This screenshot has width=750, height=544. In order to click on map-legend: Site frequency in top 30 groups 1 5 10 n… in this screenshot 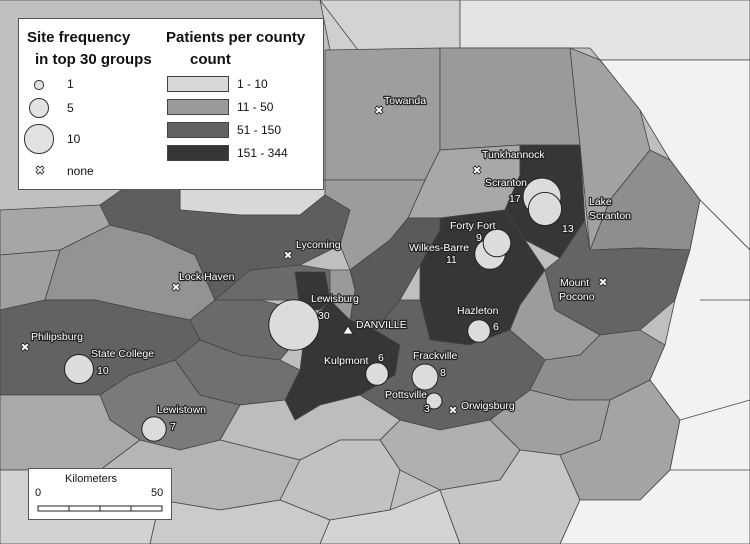, I will do `click(171, 104)`.